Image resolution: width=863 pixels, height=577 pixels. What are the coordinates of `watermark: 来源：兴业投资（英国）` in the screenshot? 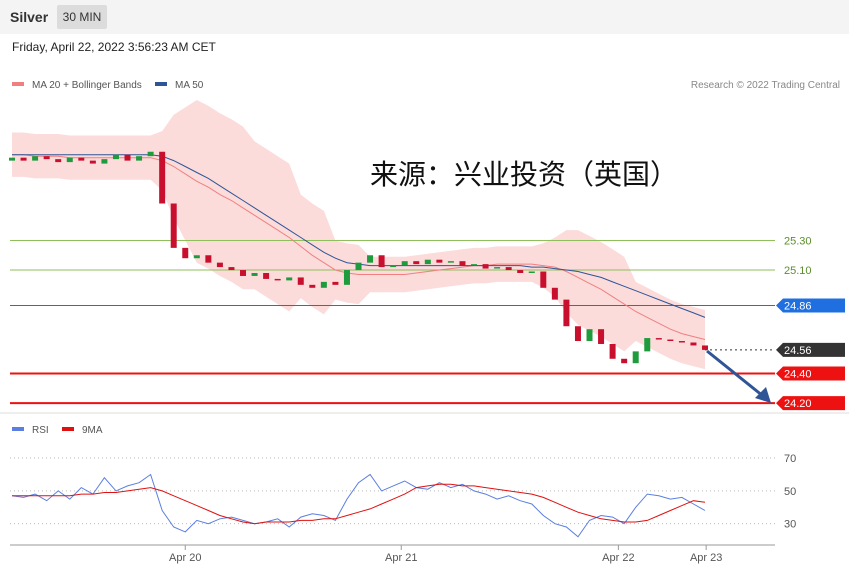 It's located at (524, 174).